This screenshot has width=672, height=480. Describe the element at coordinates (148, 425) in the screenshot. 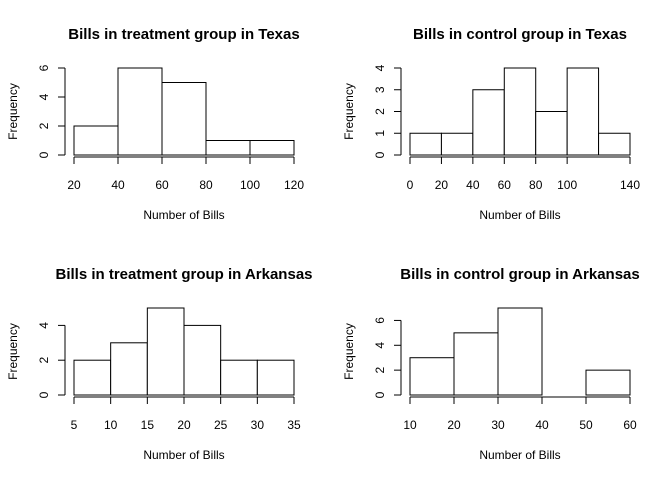

I see `x-tick-label: 15` at that location.